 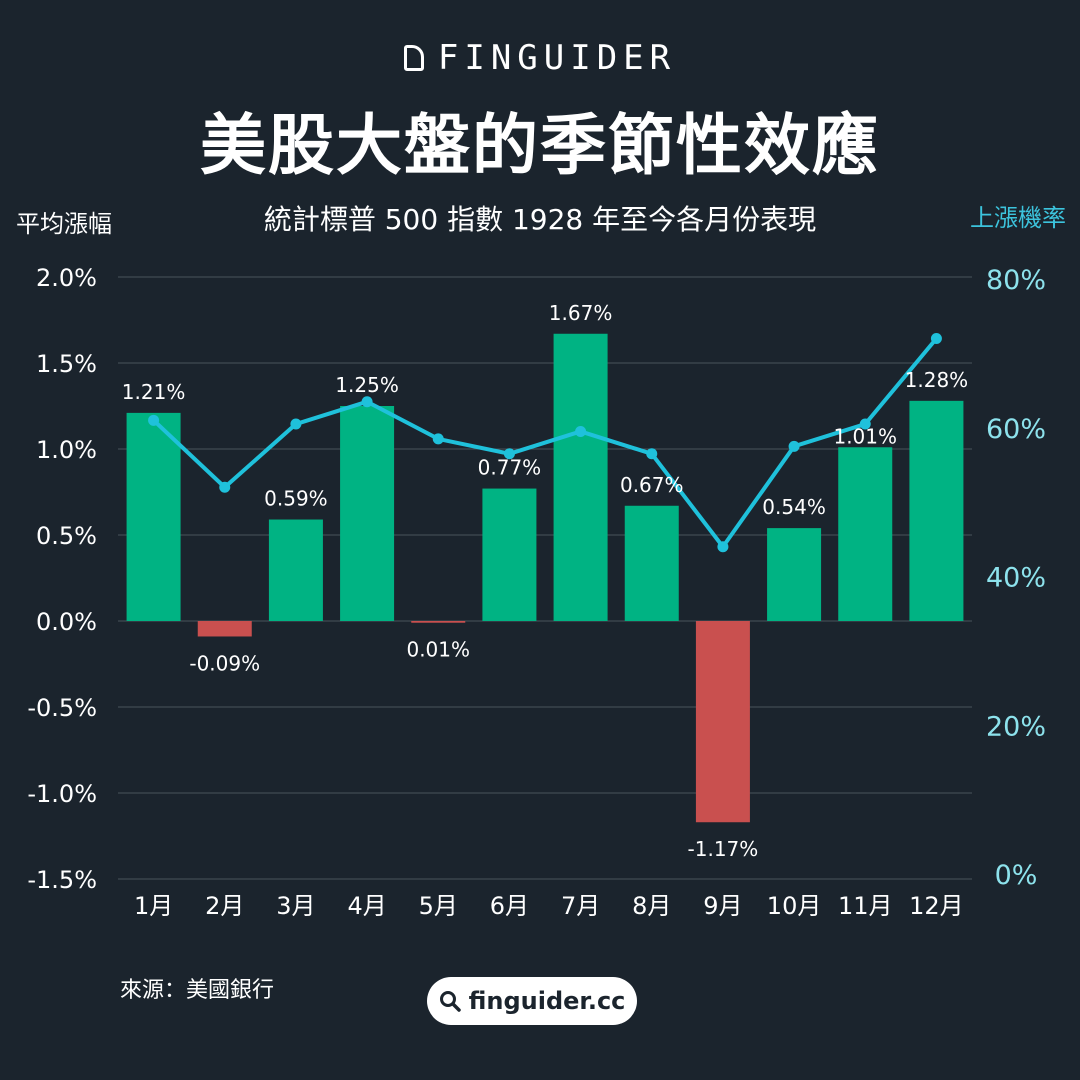 I want to click on y-right-tick-label: 60%, so click(x=1016, y=429).